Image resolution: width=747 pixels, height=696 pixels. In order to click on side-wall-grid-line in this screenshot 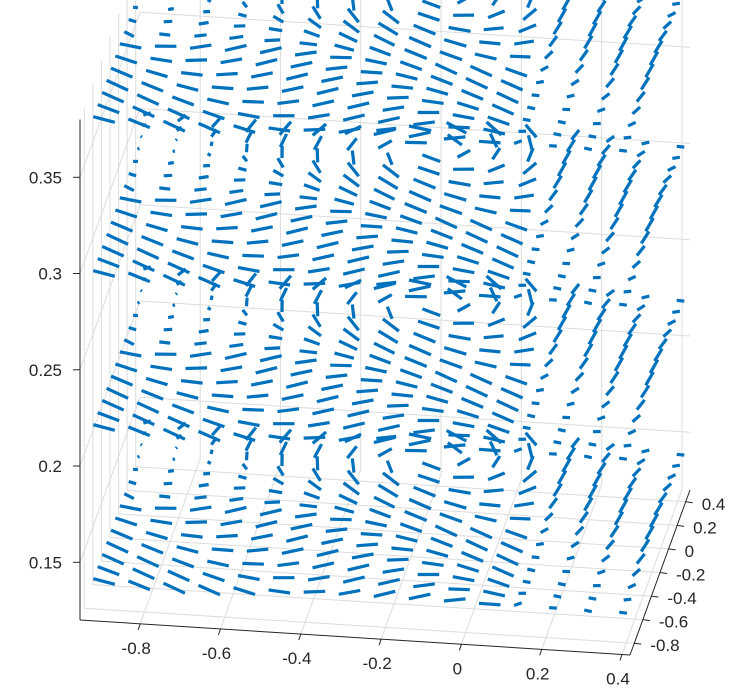, I will do `click(110, 191)`.